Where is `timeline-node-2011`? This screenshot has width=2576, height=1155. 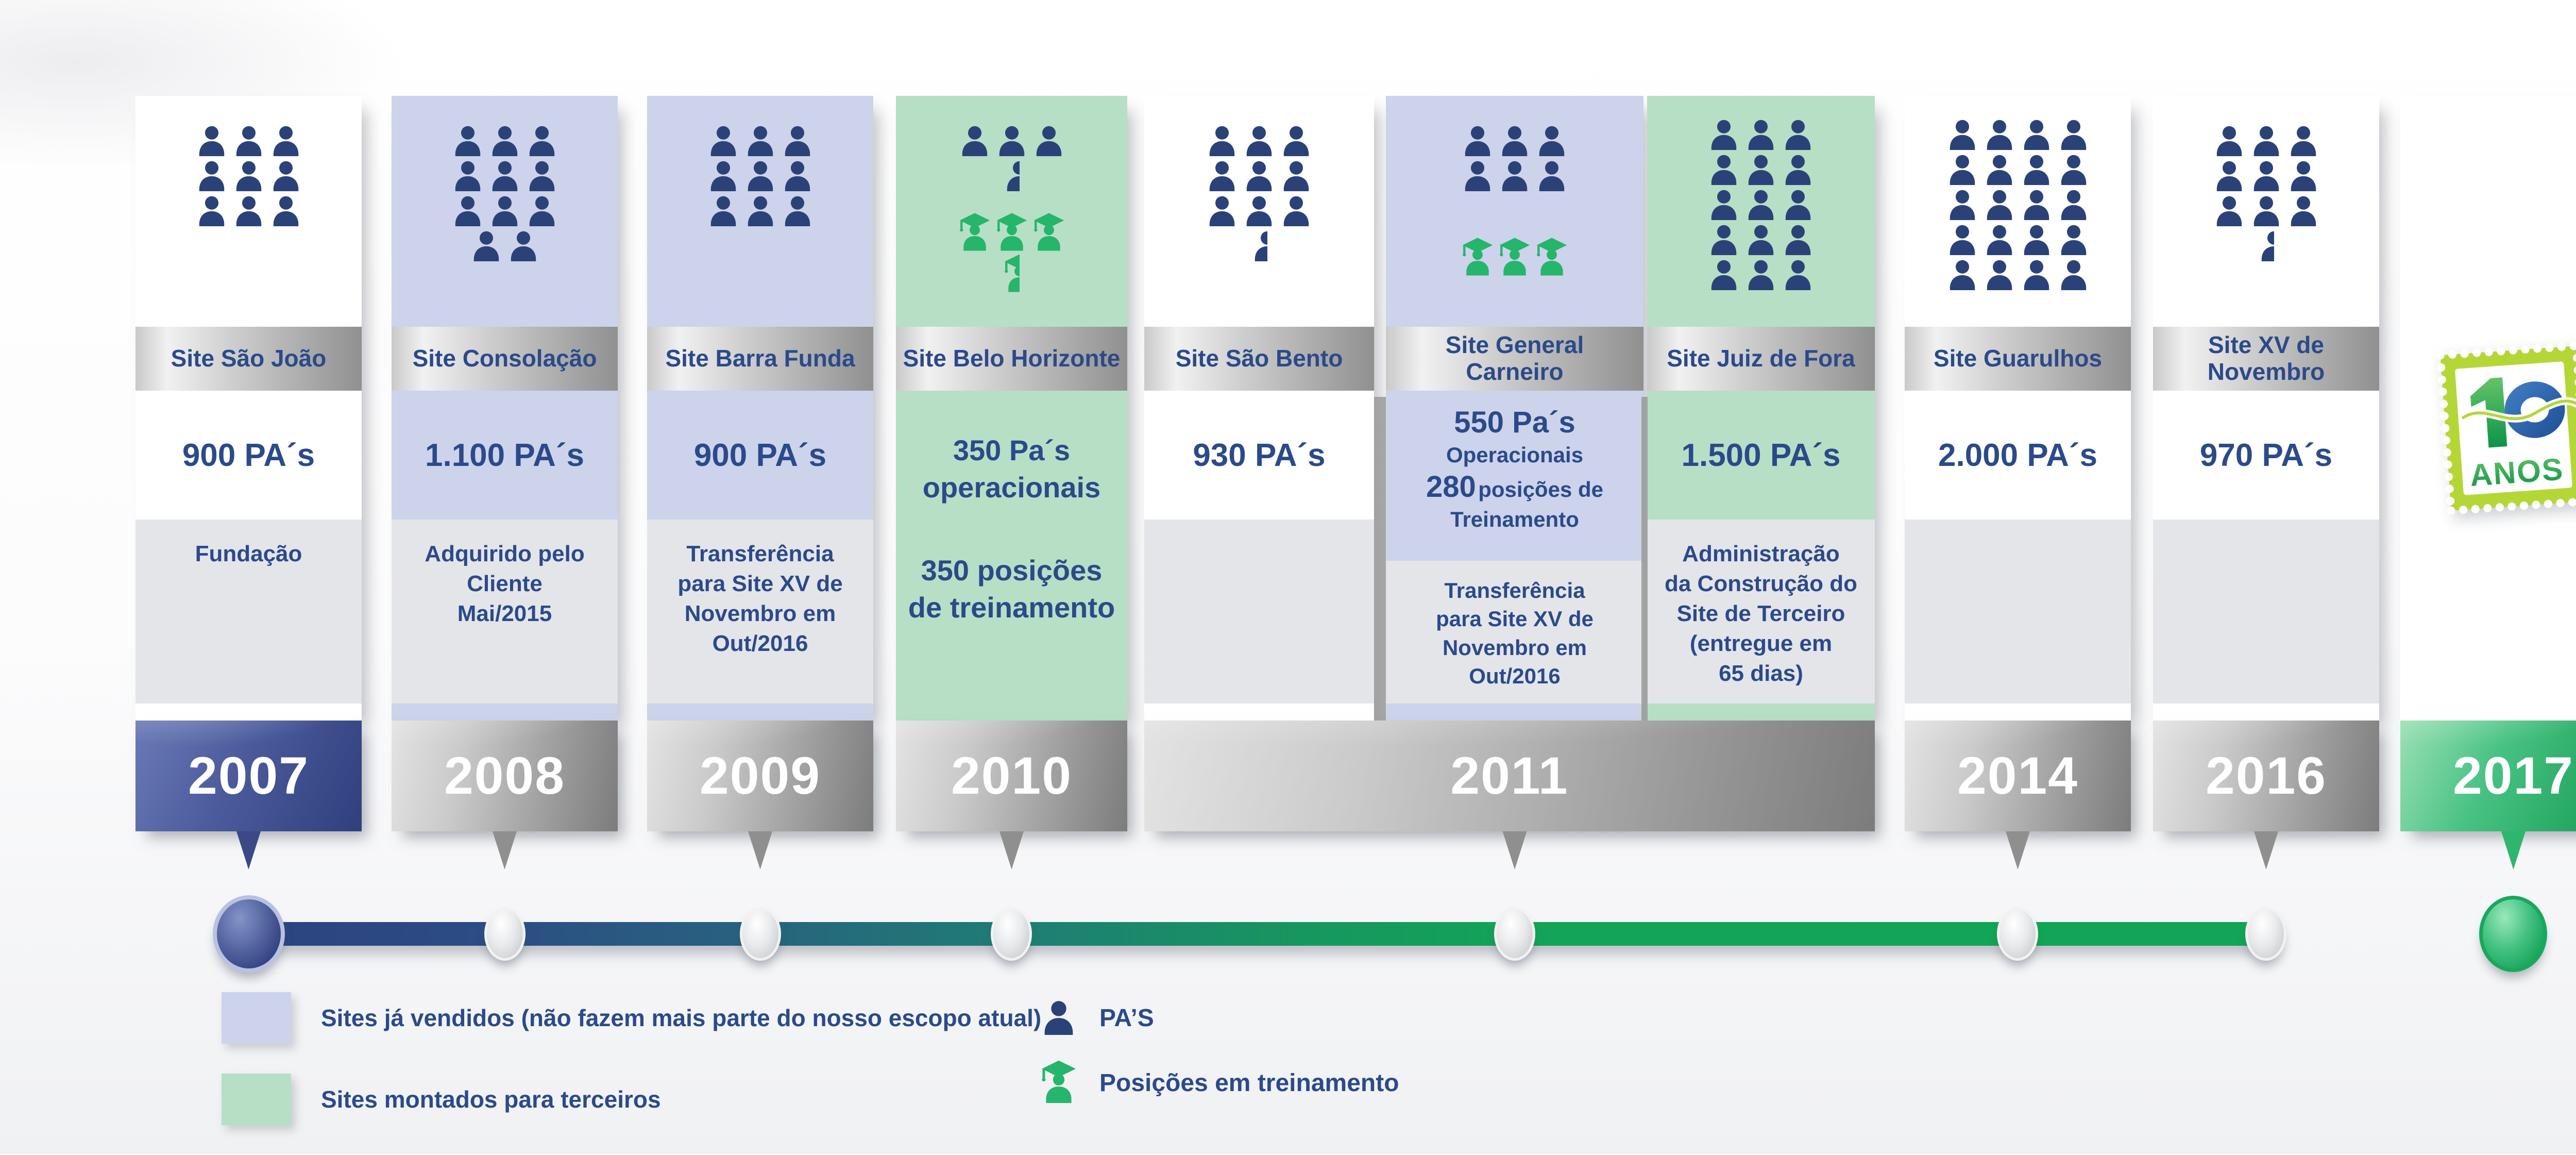
timeline-node-2011 is located at coordinates (1514, 934).